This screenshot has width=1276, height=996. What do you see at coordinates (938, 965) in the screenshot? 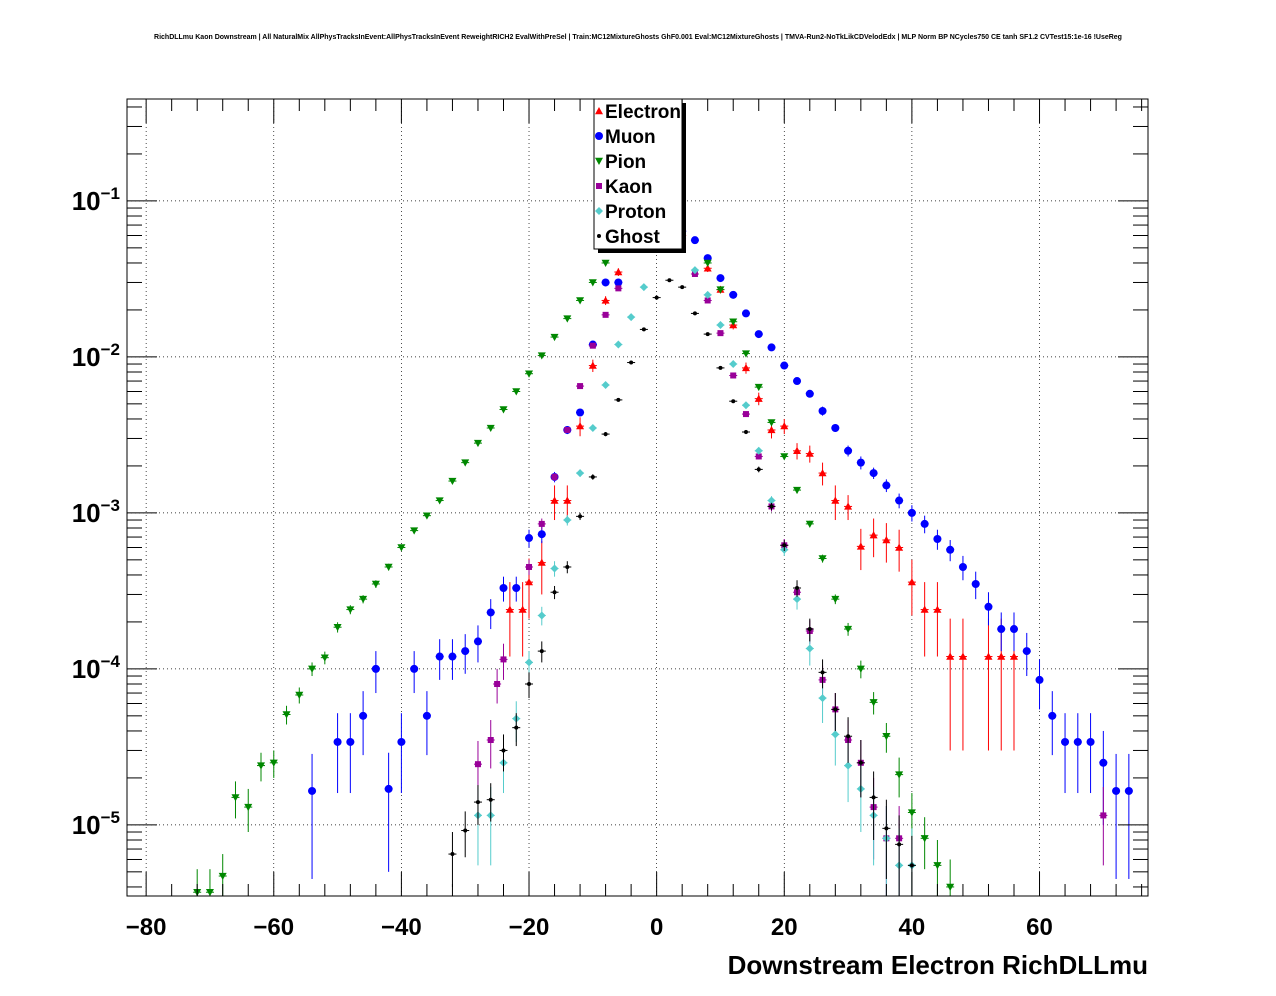
I see `x-axis-label: Downstream Electron RichDLLmu` at bounding box center [938, 965].